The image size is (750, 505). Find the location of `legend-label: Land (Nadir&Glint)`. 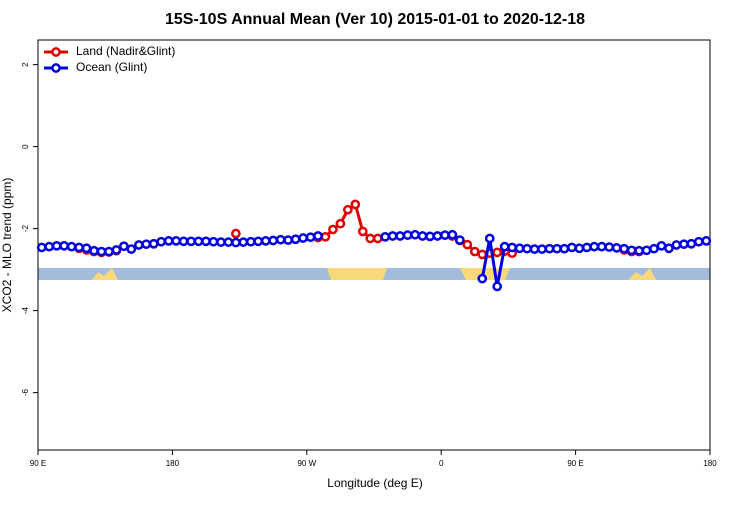

legend-label: Land (Nadir&Glint) is located at coordinates (125, 51).